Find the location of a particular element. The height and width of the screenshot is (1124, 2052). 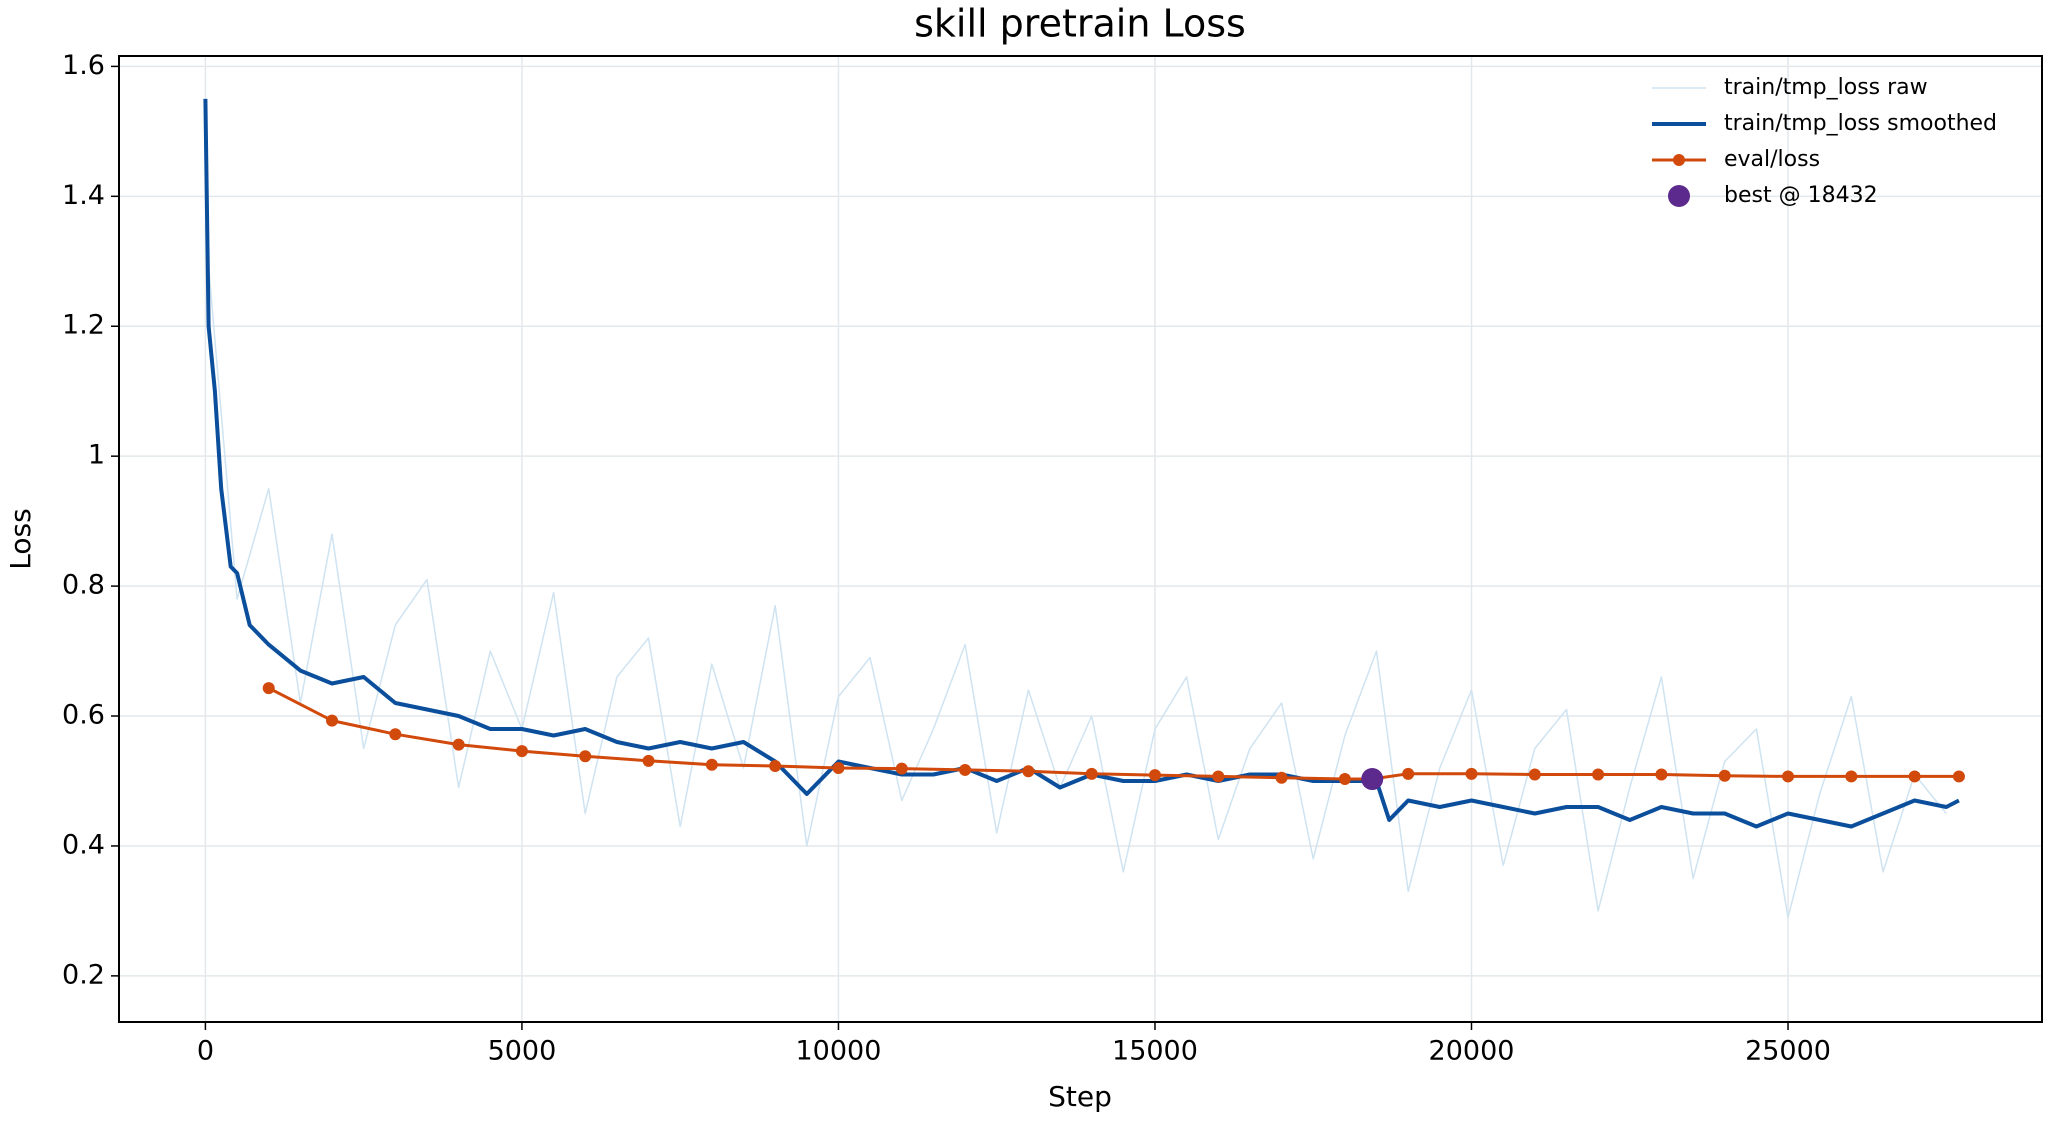

y-tick-label: 0.4 is located at coordinates (83, 844).